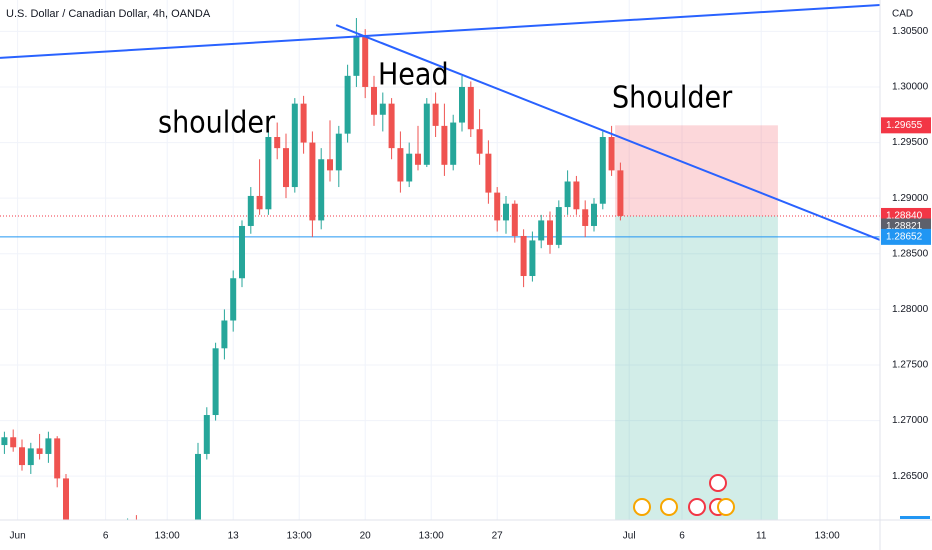 Image resolution: width=932 pixels, height=550 pixels. What do you see at coordinates (761, 536) in the screenshot?
I see `x-tick-label: 11` at bounding box center [761, 536].